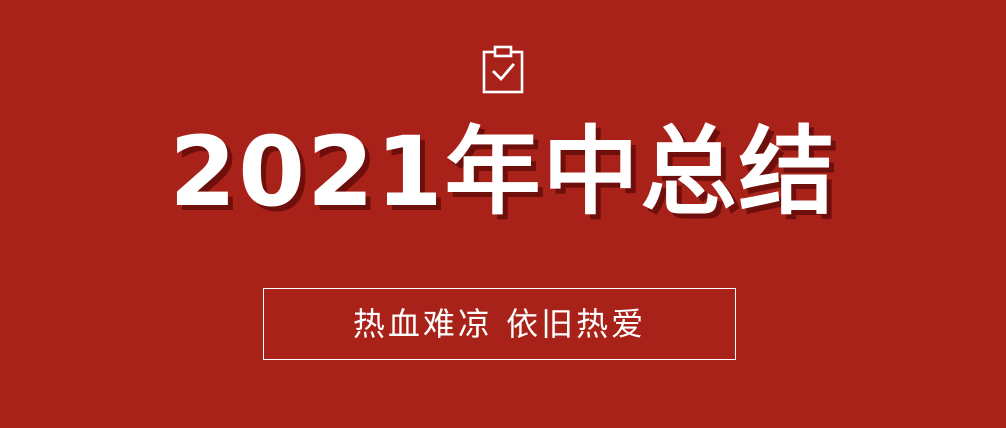 This screenshot has height=428, width=1006. I want to click on slogan-box: 热血难凉 依旧热爱, so click(499, 324).